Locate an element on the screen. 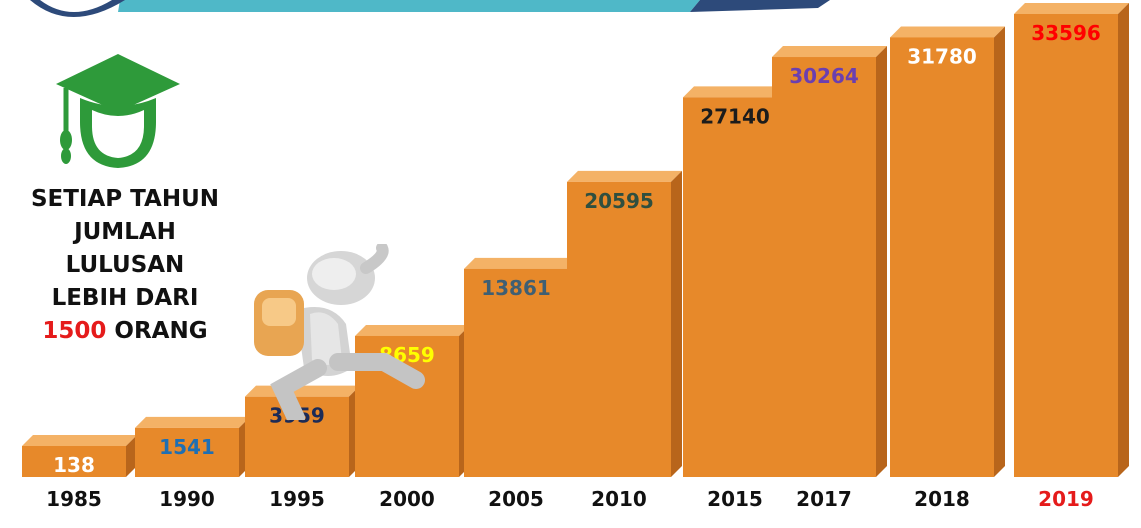 The width and height of the screenshot is (1141, 528). bar-2017 is located at coordinates (829, 261).